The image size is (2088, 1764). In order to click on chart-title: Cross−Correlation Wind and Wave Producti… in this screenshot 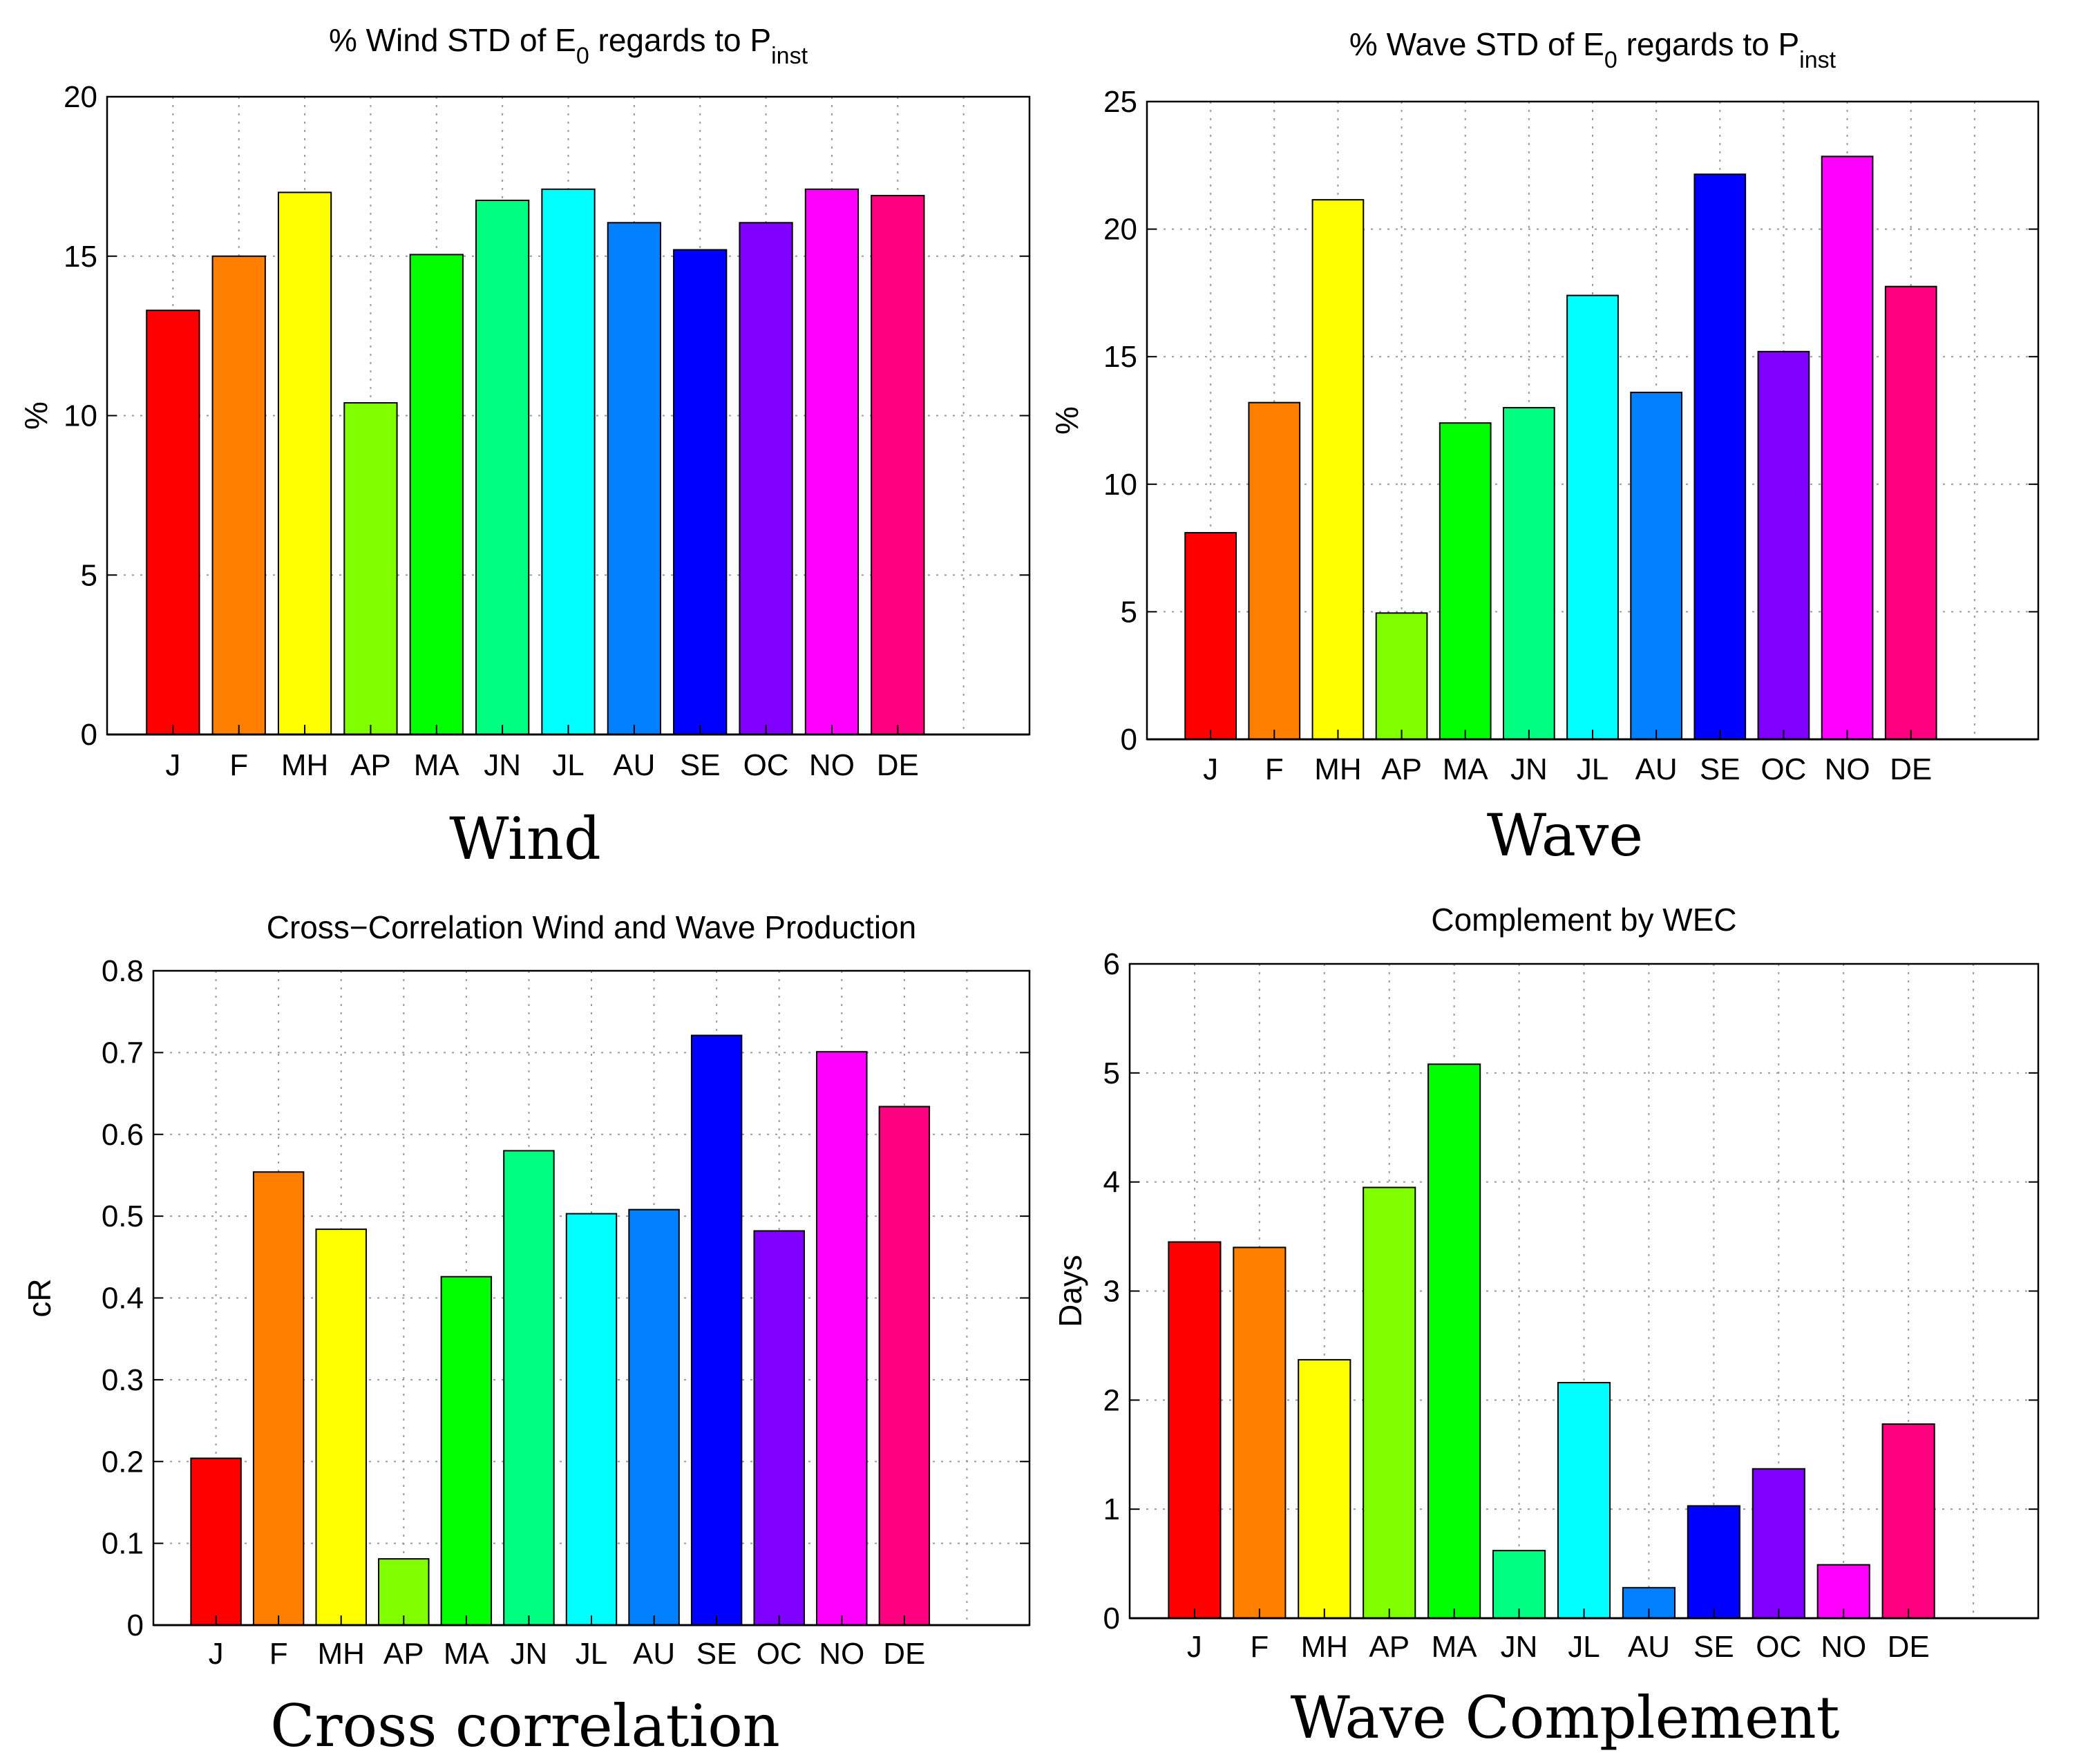, I will do `click(592, 927)`.